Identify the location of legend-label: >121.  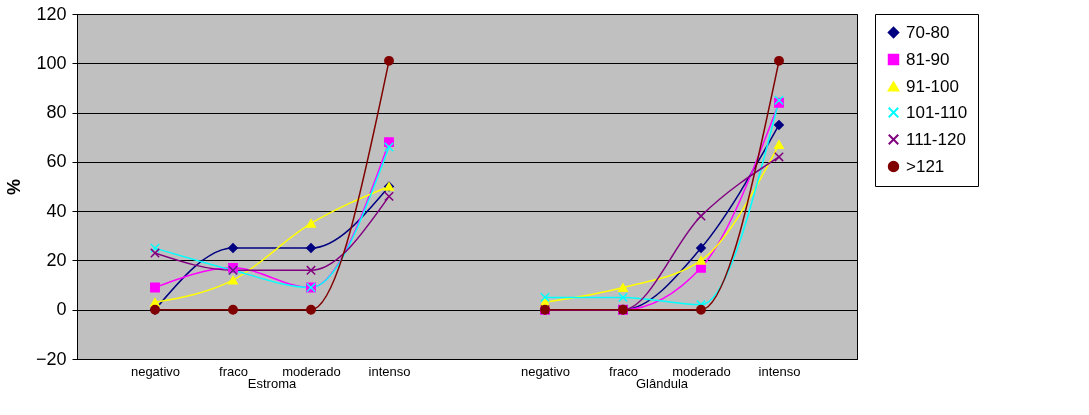
(925, 166).